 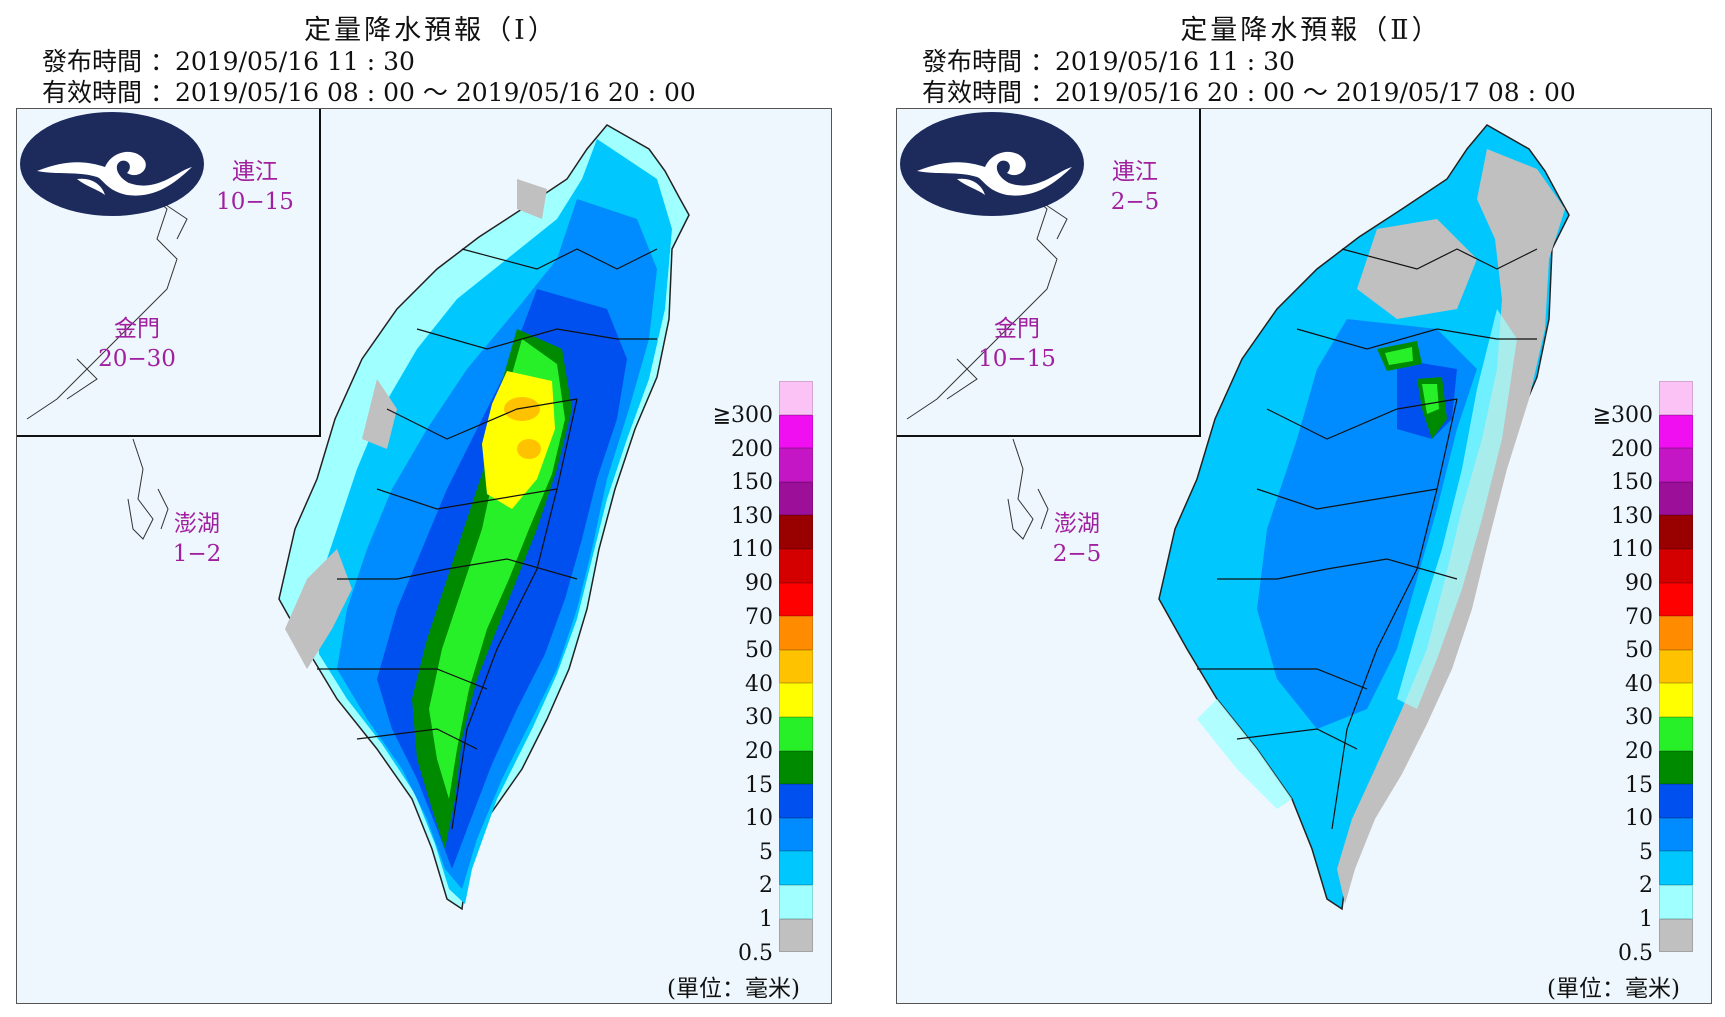 I want to click on kinmen-label: 金門 20−30, so click(x=137, y=344).